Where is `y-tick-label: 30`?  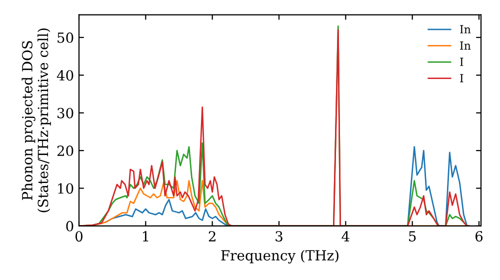 y-tick-label: 30 is located at coordinates (66, 113).